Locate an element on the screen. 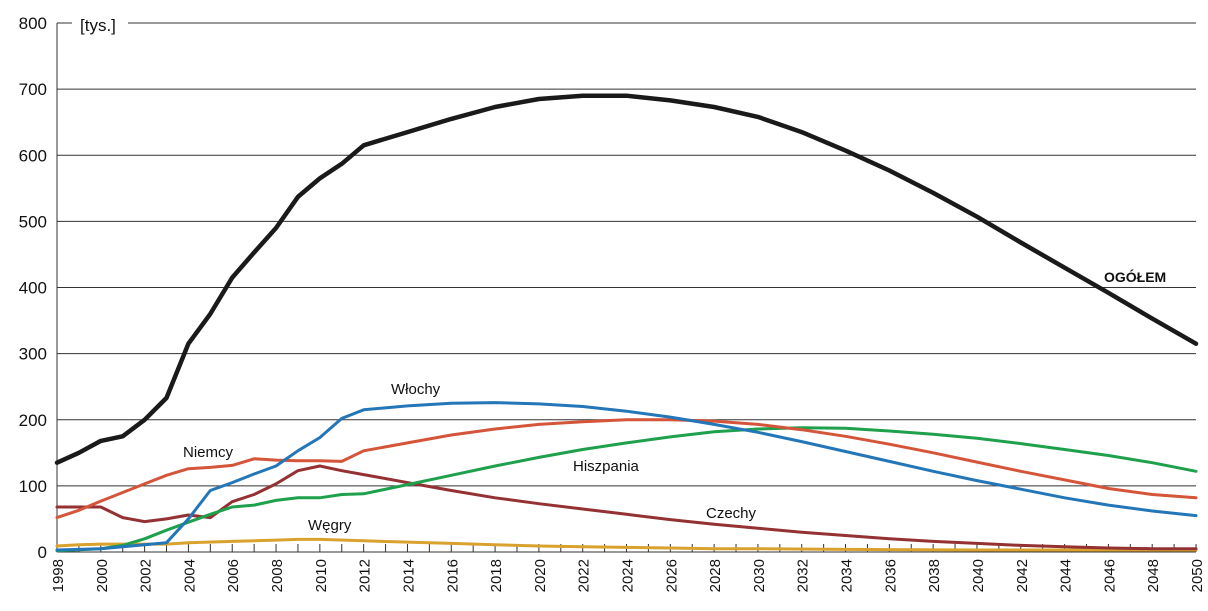 The height and width of the screenshot is (611, 1208). series-label-0: OGÓŁEM is located at coordinates (1135, 276).